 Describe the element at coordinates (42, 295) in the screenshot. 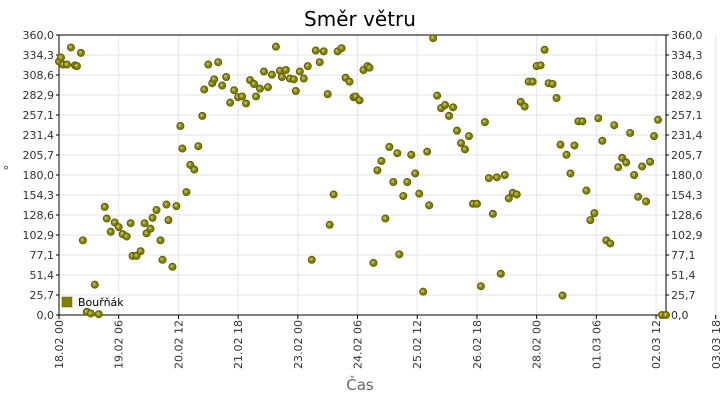

I see `y-tick-label: 25,7` at that location.